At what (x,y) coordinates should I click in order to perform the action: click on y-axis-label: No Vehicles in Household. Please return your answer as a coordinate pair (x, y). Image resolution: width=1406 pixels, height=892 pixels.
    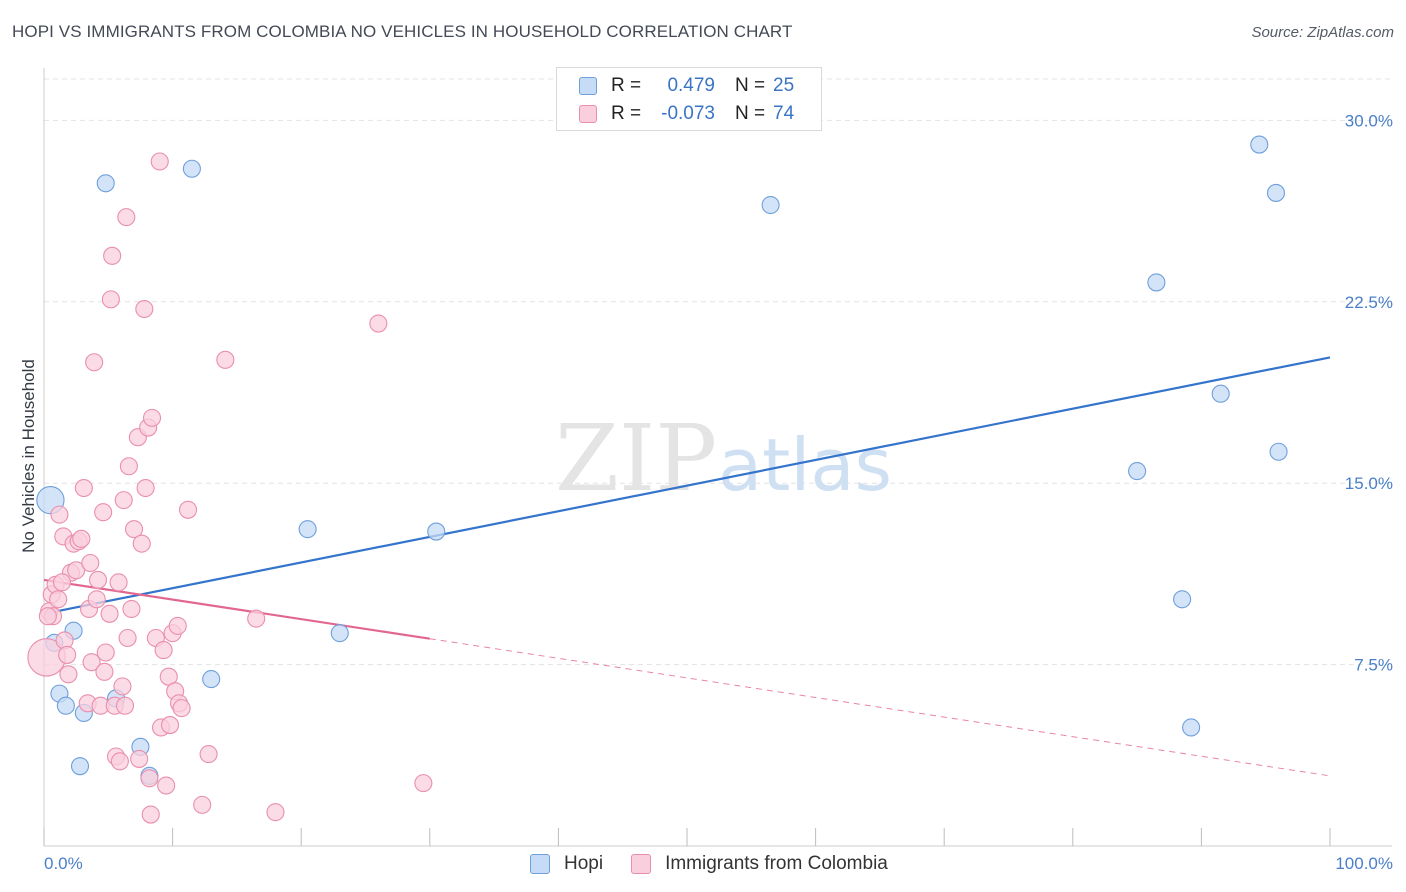
    Looking at the image, I should click on (28, 456).